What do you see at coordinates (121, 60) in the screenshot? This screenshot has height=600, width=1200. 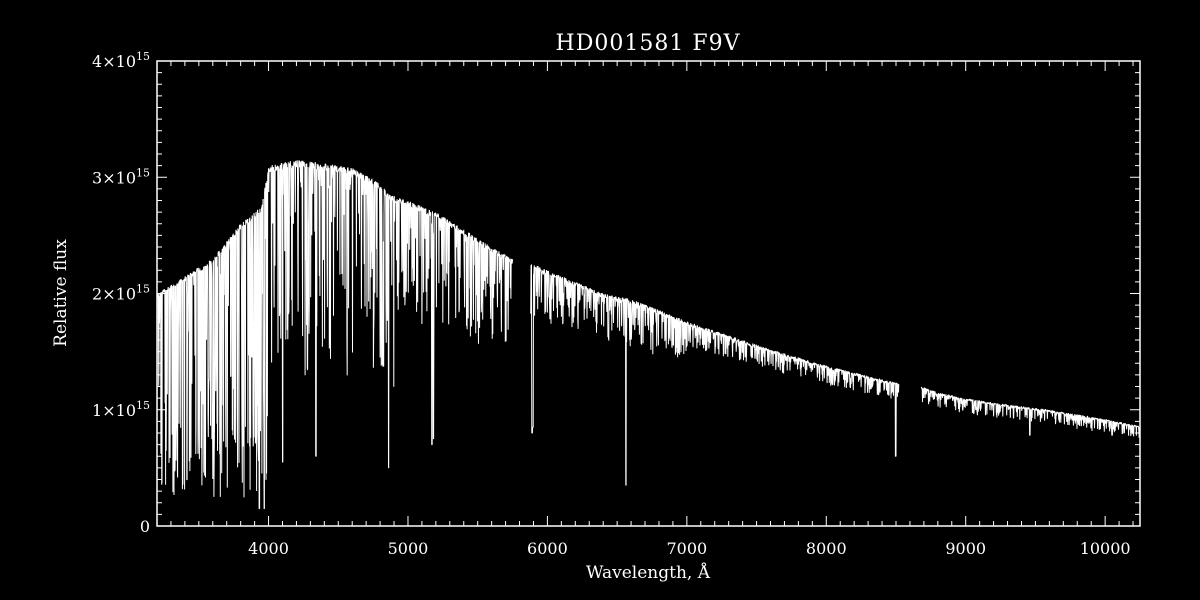 I see `y-tick-label: 4×10¹⁵` at bounding box center [121, 60].